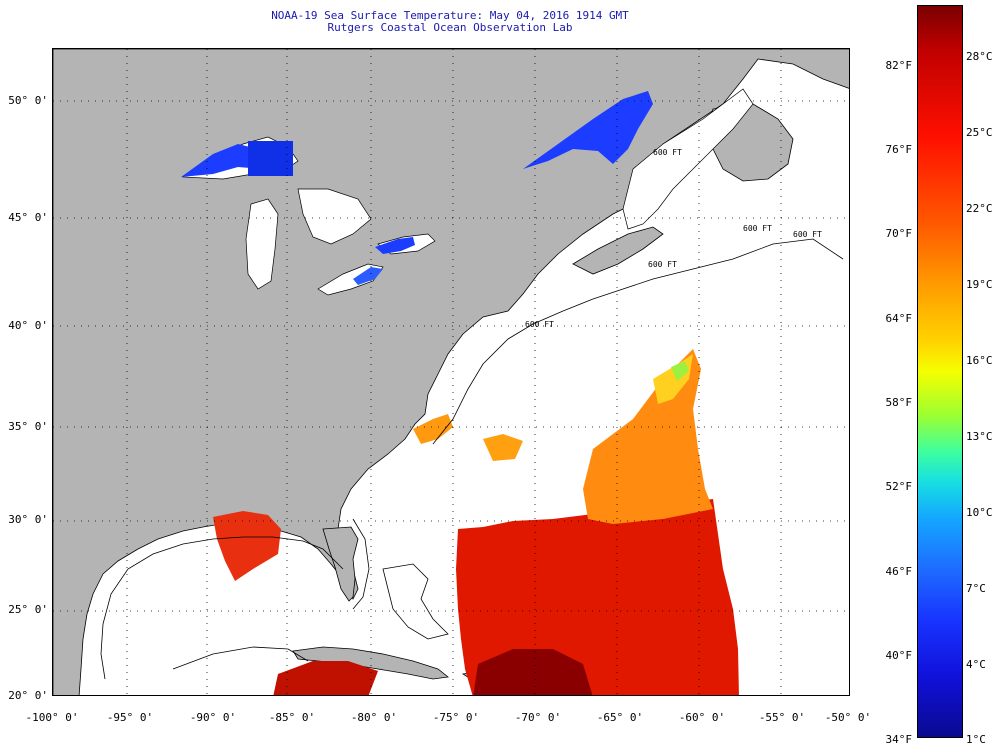 The height and width of the screenshot is (754, 1000). Describe the element at coordinates (979, 512) in the screenshot. I see `colorbar-c-10: 10°C` at that location.